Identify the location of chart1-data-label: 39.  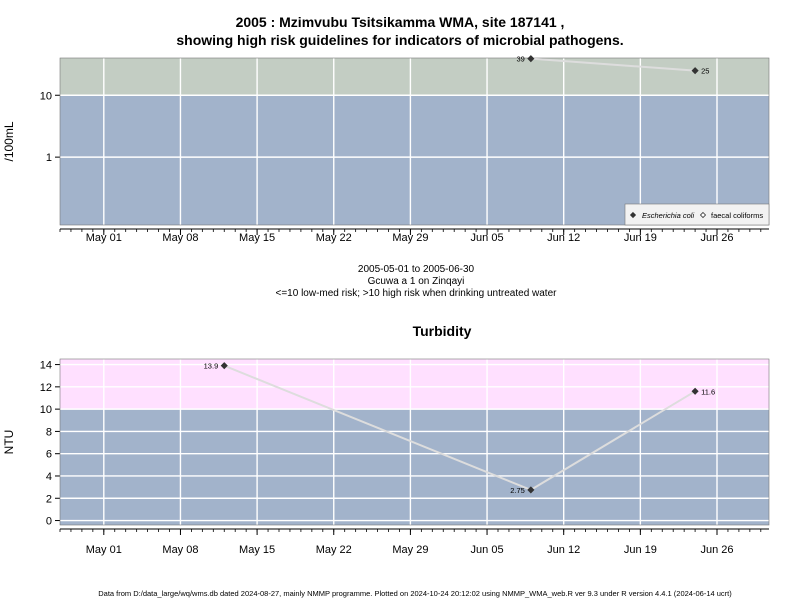
(521, 59).